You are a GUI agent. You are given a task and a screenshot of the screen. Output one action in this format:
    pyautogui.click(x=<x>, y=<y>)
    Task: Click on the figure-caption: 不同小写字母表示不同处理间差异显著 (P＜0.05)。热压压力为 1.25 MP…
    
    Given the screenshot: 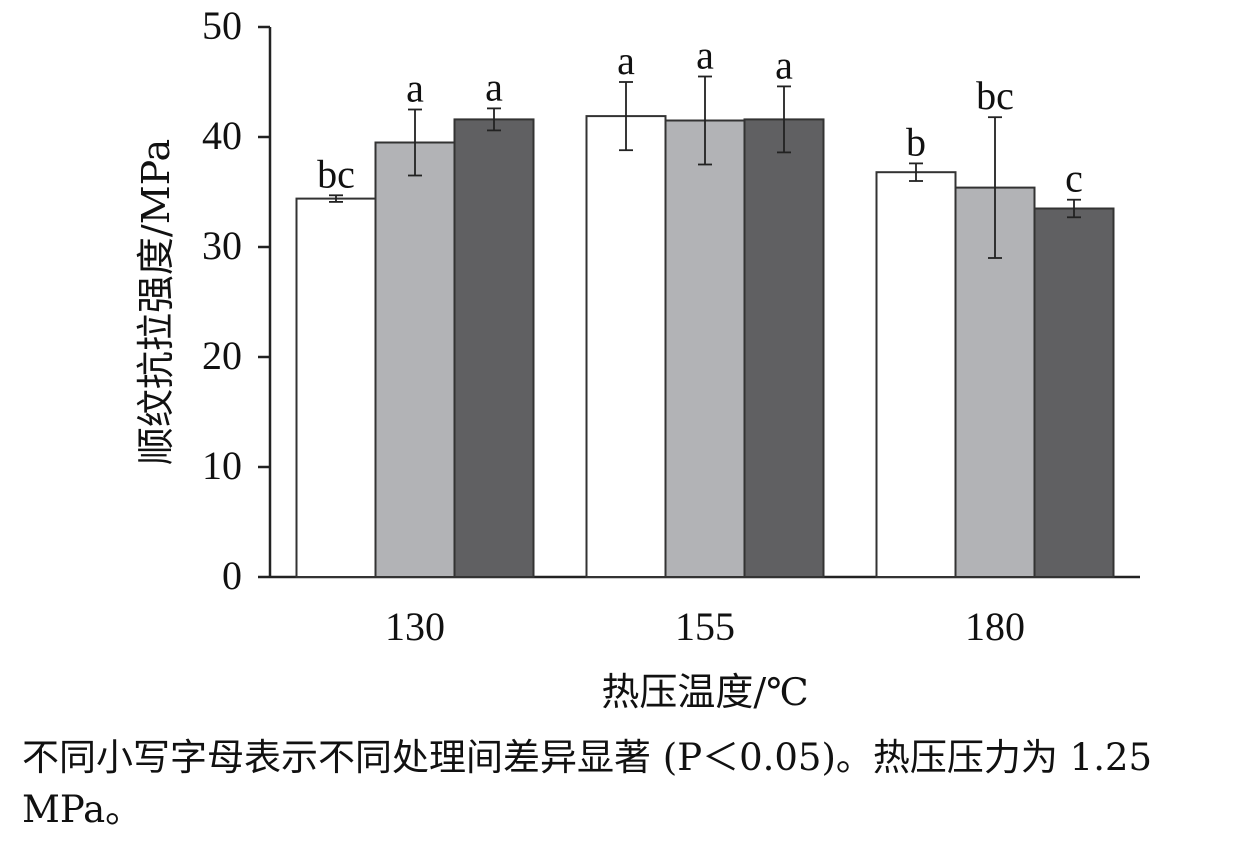 What is the action you would take?
    pyautogui.click(x=587, y=783)
    